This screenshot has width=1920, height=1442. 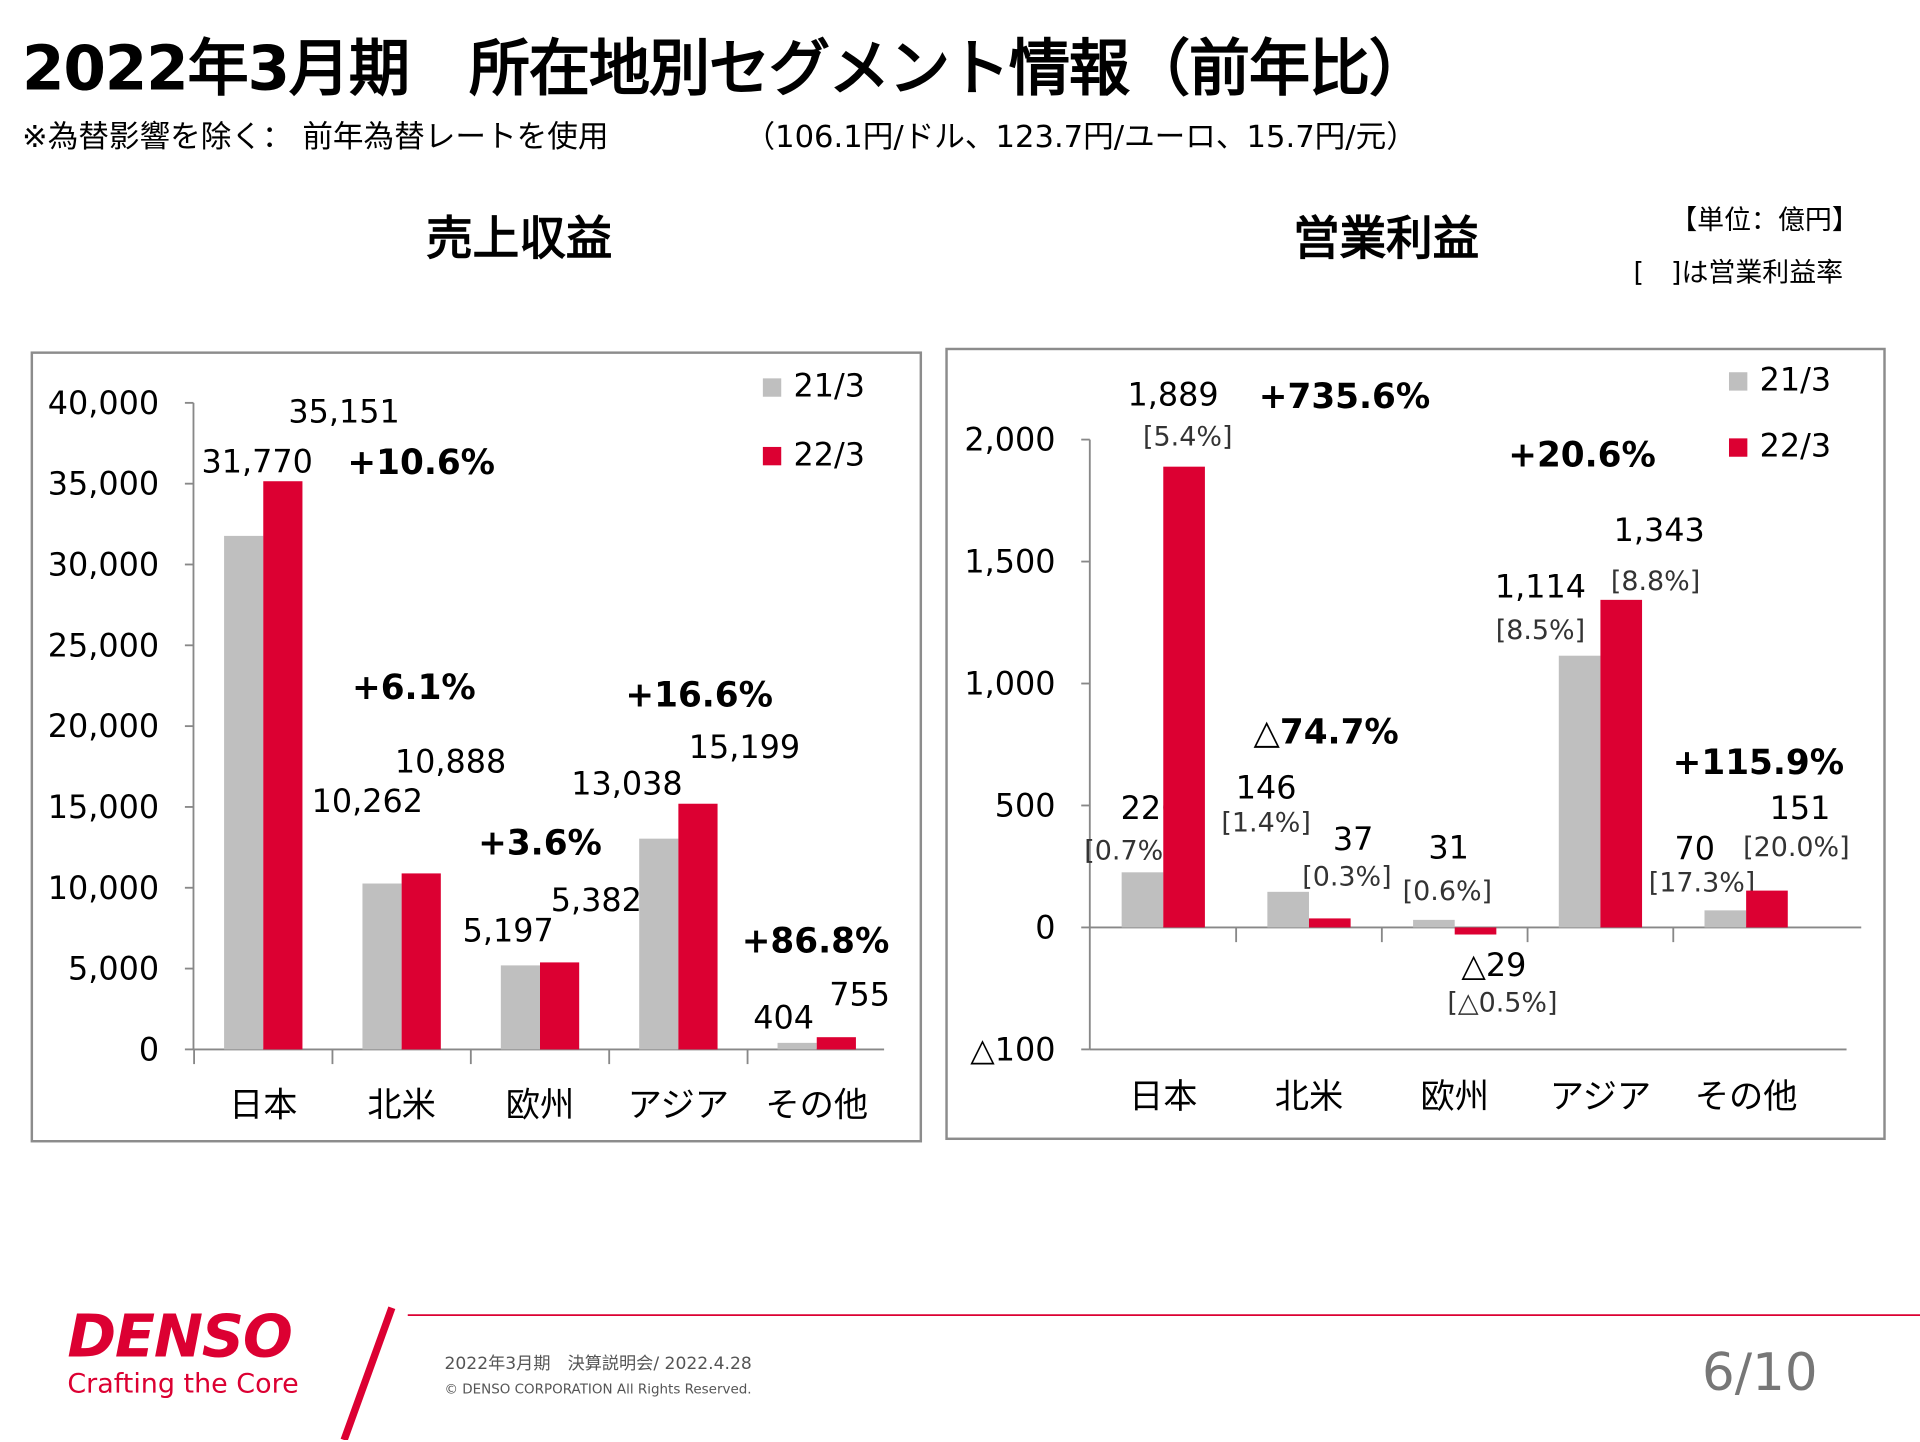 What do you see at coordinates (596, 900) in the screenshot?
I see `data-label: 5,382` at bounding box center [596, 900].